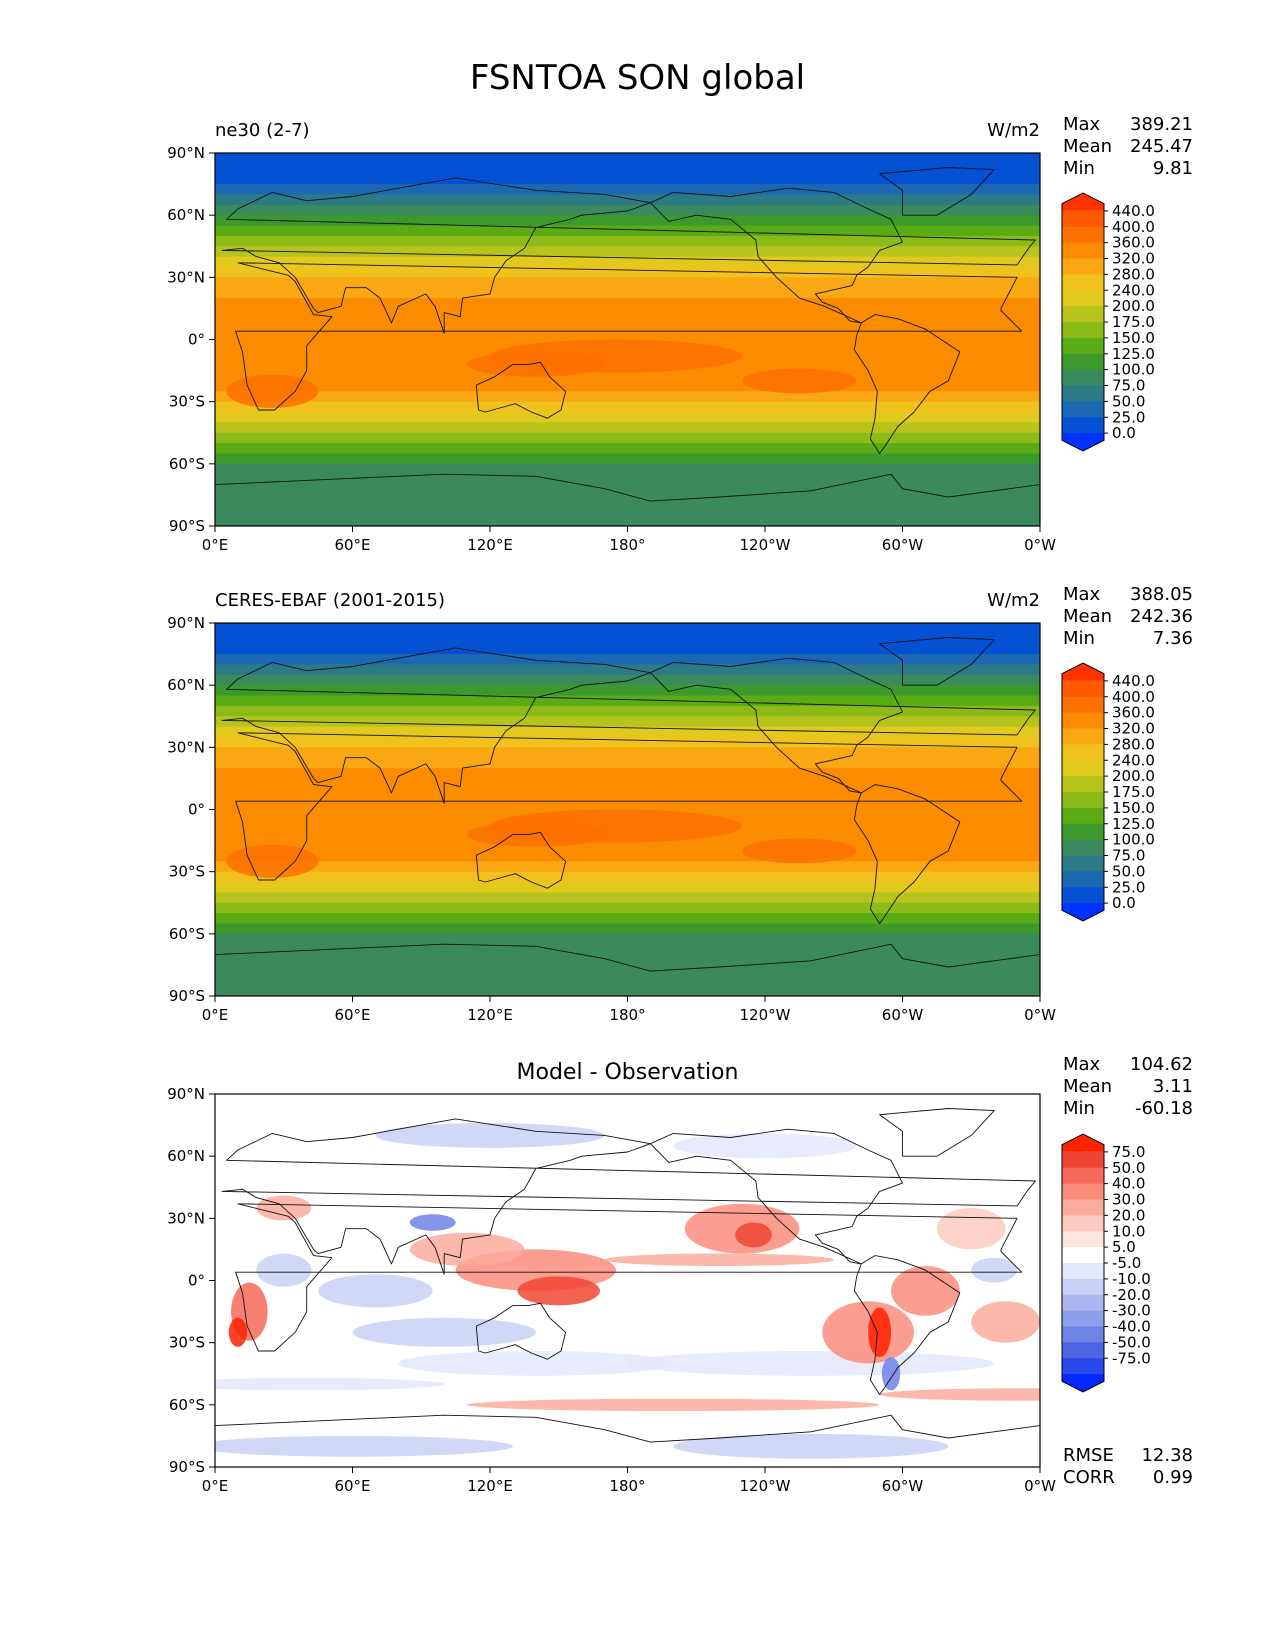  I want to click on colorbar-extend-bottom, so click(1083, 912).